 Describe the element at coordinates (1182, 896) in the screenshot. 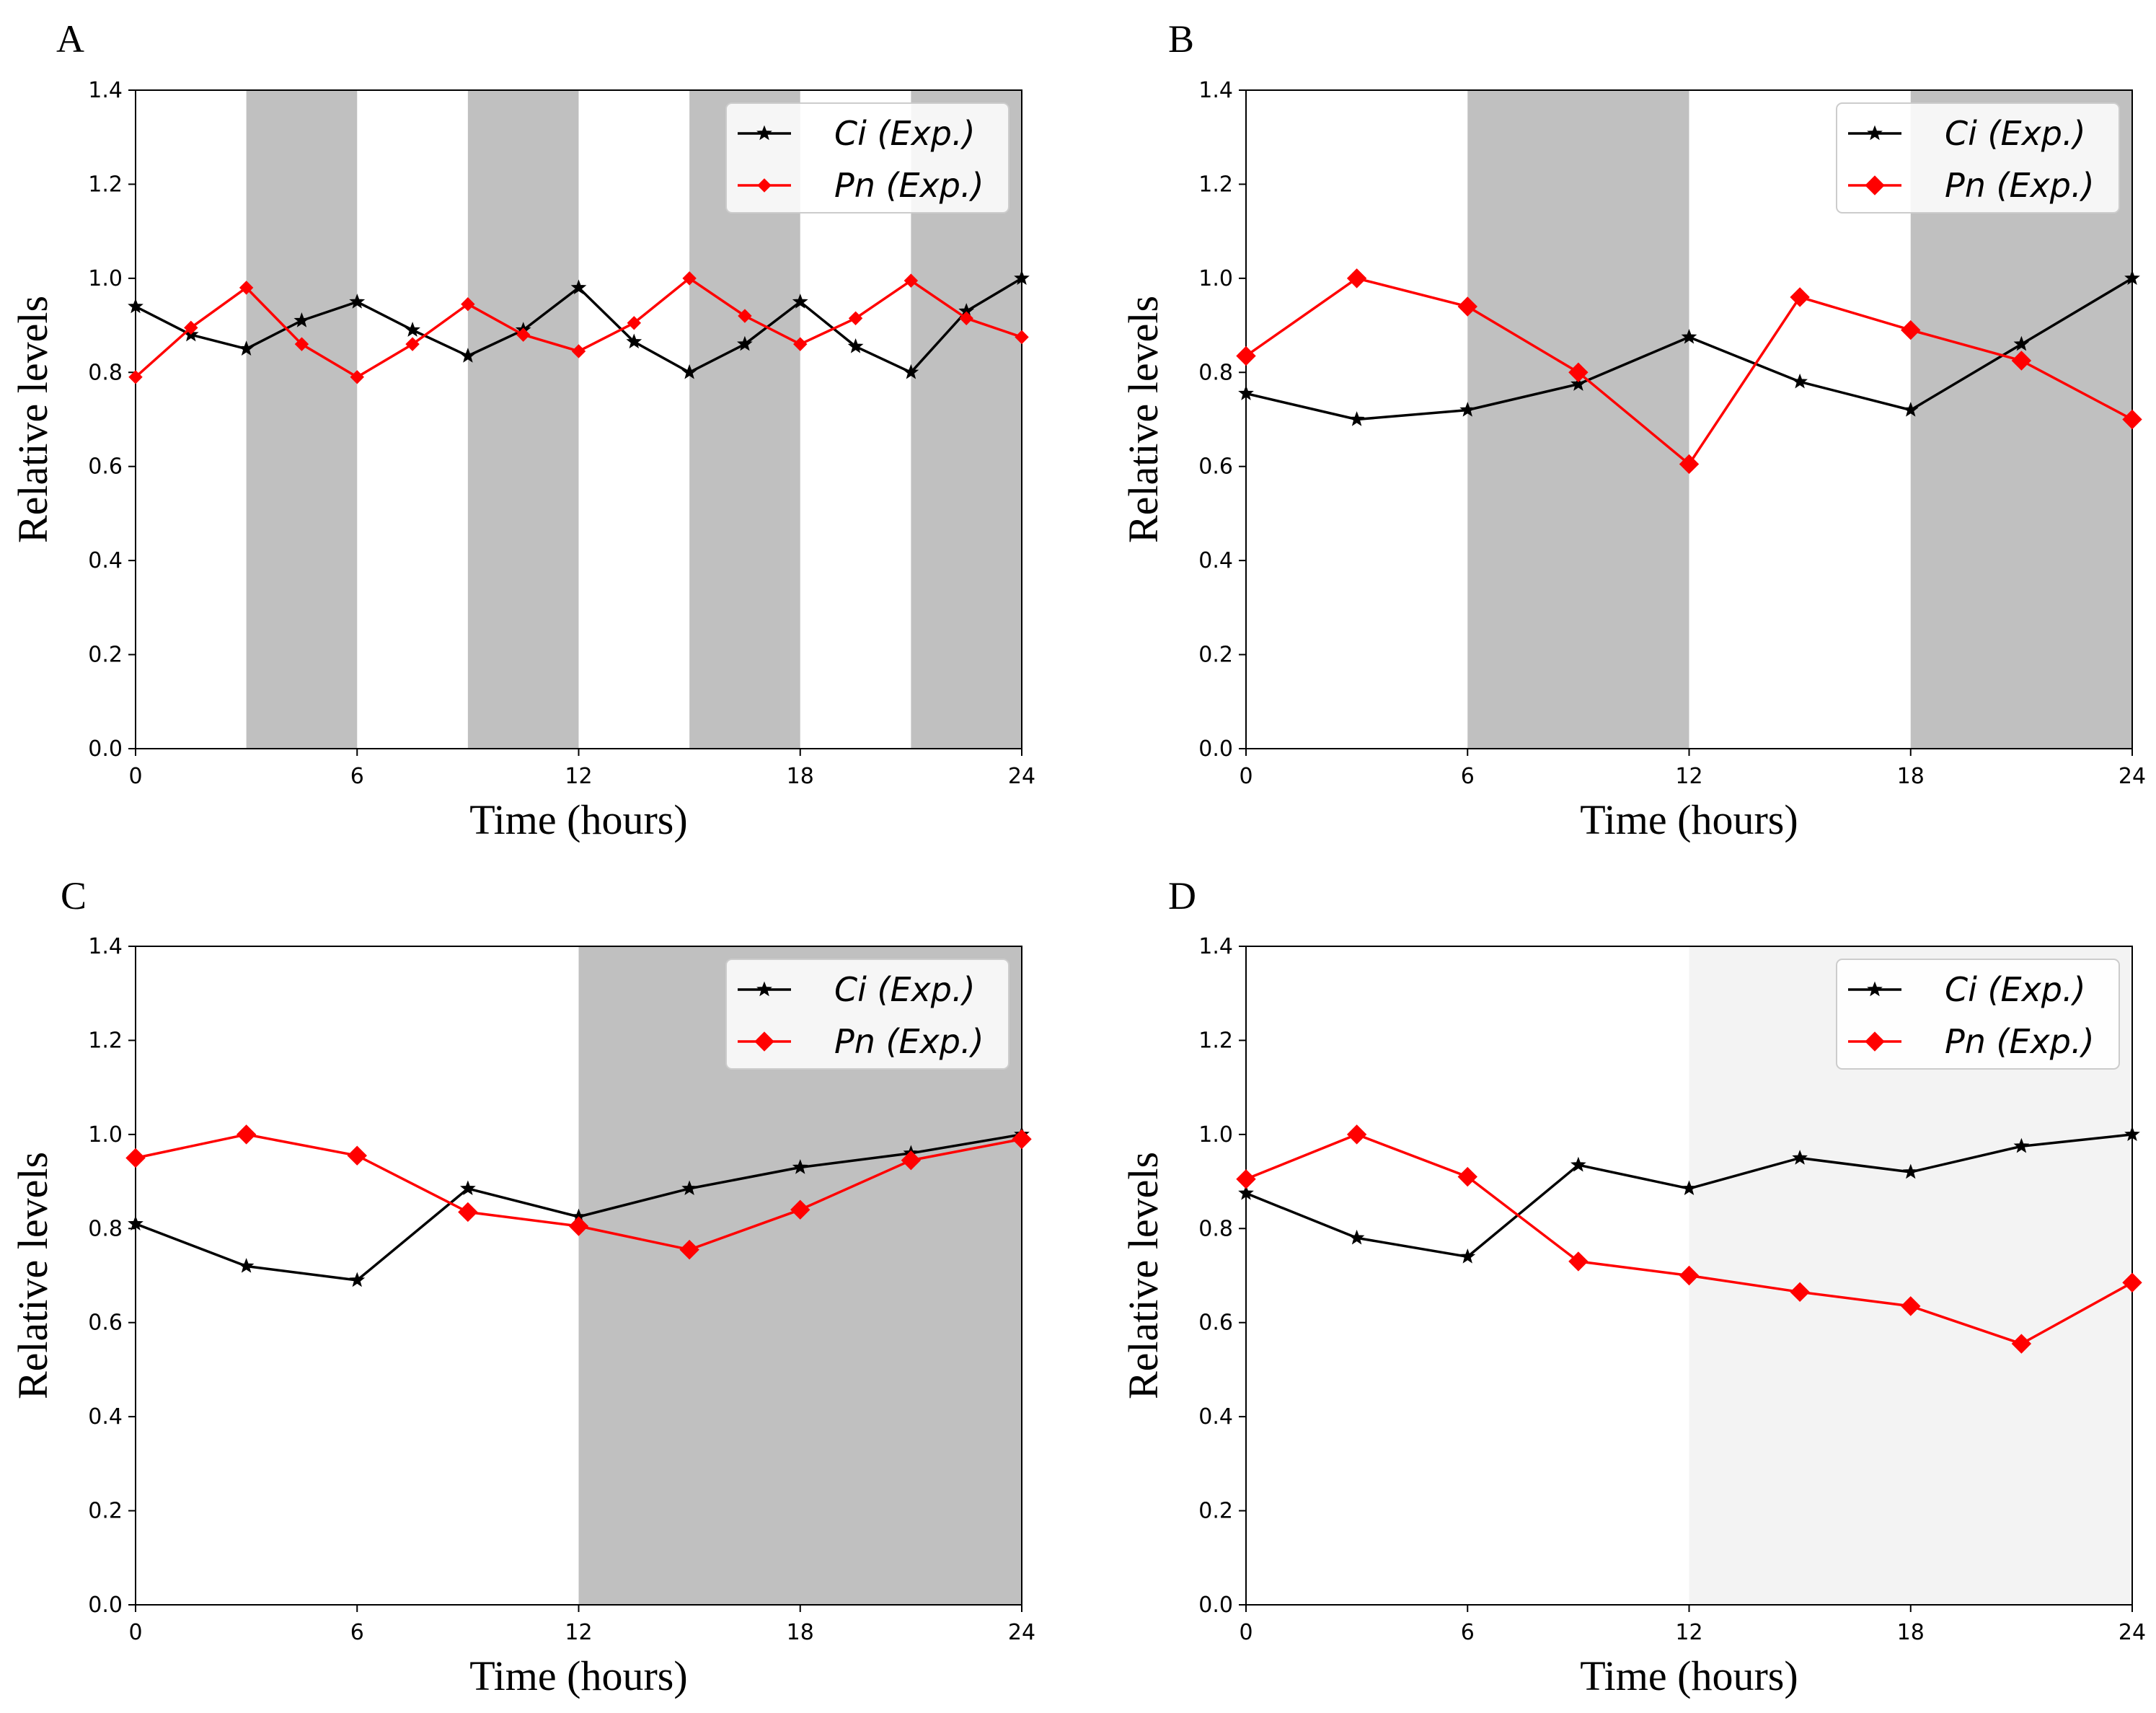

I see `panel-label-d: D` at that location.